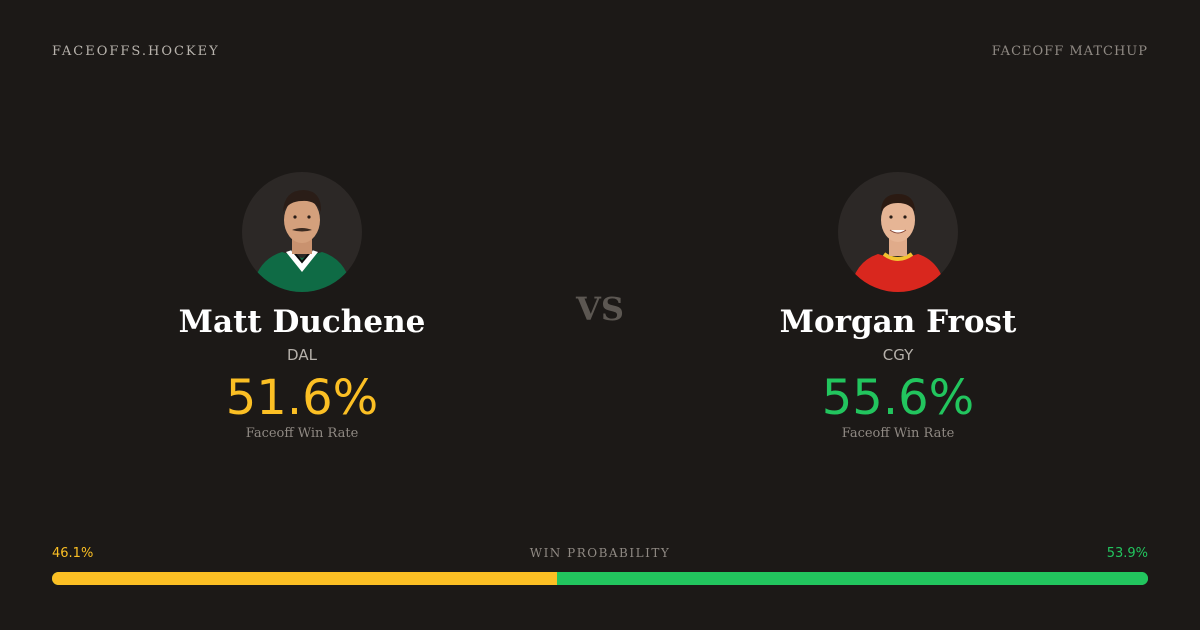 This screenshot has height=630, width=1200. Describe the element at coordinates (1127, 553) in the screenshot. I see `win-probability-right-value: 53.9%` at that location.